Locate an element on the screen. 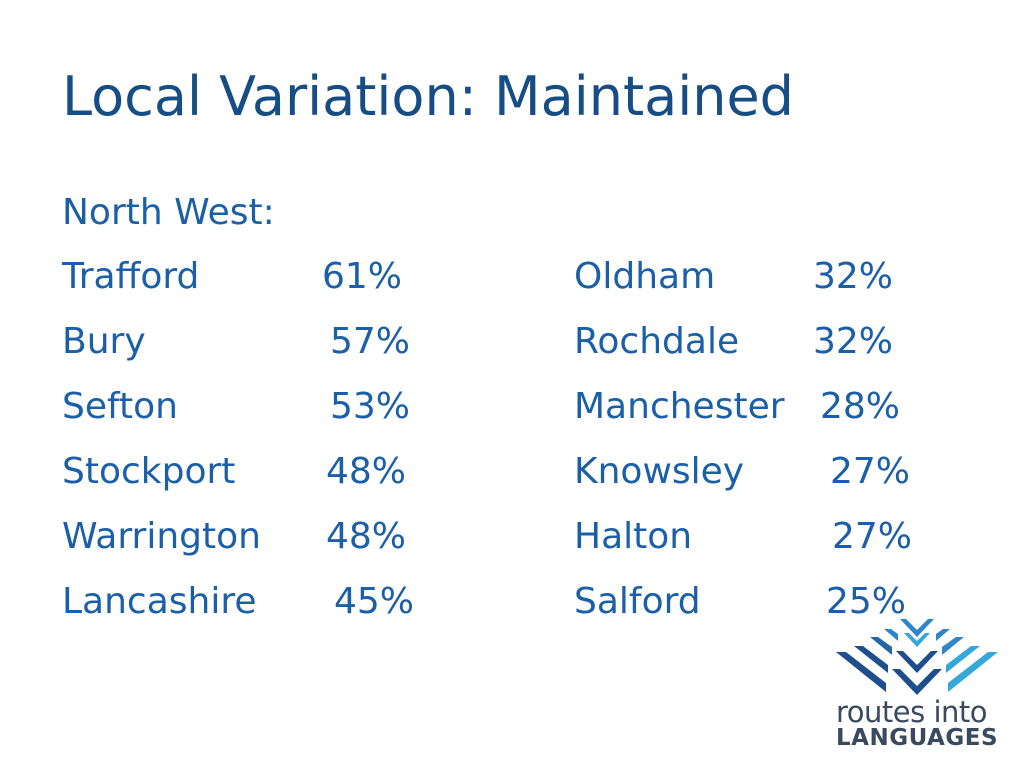 Image resolution: width=1024 pixels, height=768 pixels. authority-name: Salford is located at coordinates (637, 601).